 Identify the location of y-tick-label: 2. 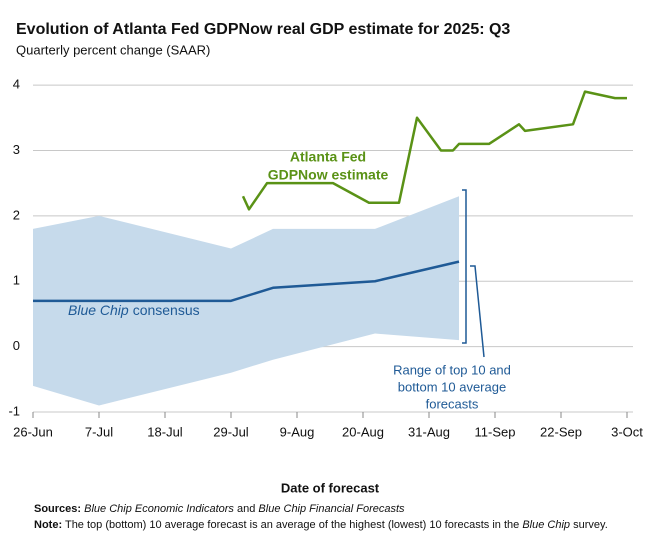
(16, 214).